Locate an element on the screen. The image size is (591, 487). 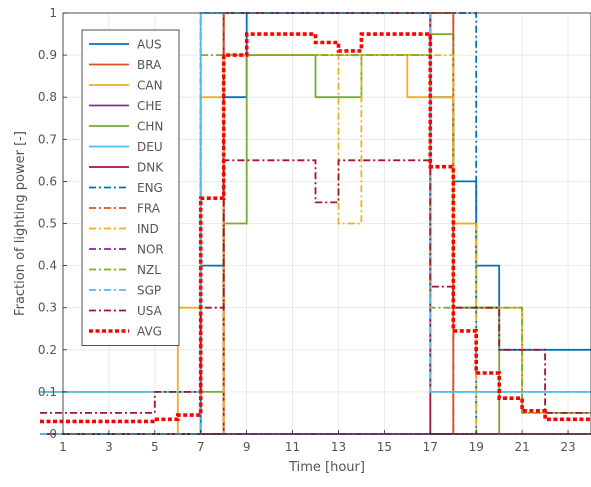
x-tick-label: 21 is located at coordinates (521, 447).